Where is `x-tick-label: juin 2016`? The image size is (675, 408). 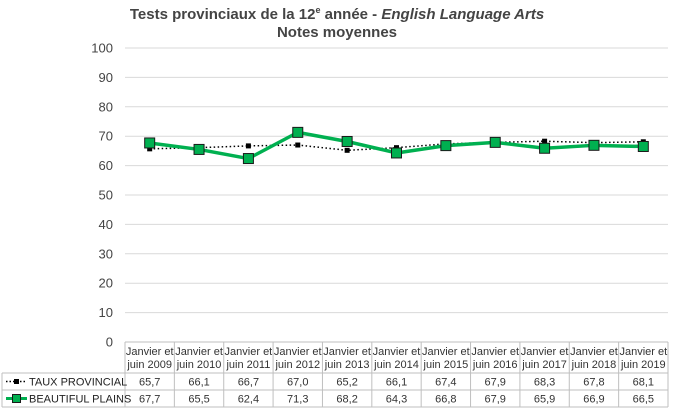
x-tick-label: juin 2016 is located at coordinates (495, 365).